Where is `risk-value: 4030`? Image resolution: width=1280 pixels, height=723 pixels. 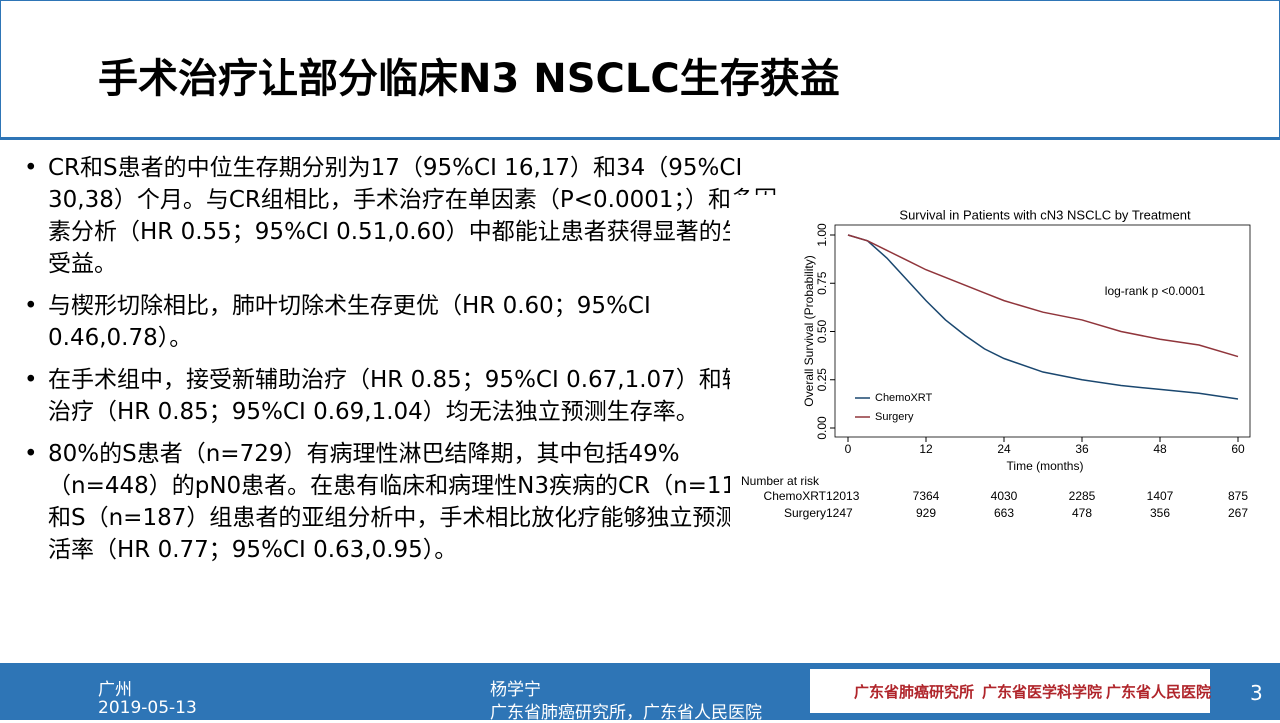 risk-value: 4030 is located at coordinates (1004, 496).